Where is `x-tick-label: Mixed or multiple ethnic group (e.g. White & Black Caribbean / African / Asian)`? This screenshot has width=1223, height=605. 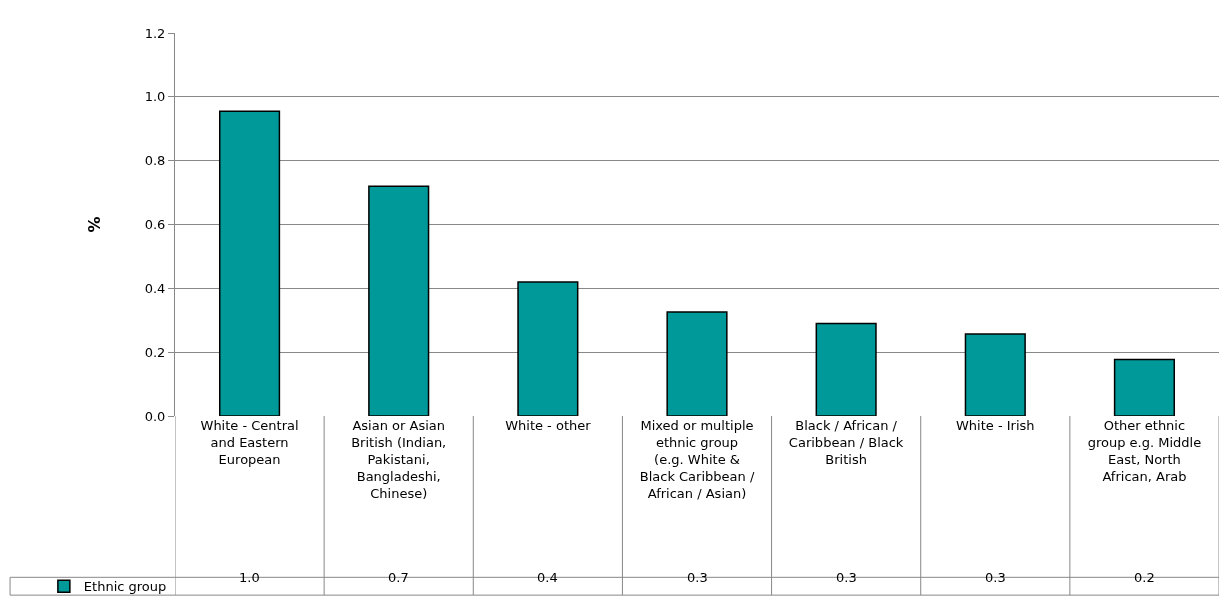
x-tick-label: Mixed or multiple ethnic group (e.g. White & Black Caribbean / African / Asian) is located at coordinates (697, 459).